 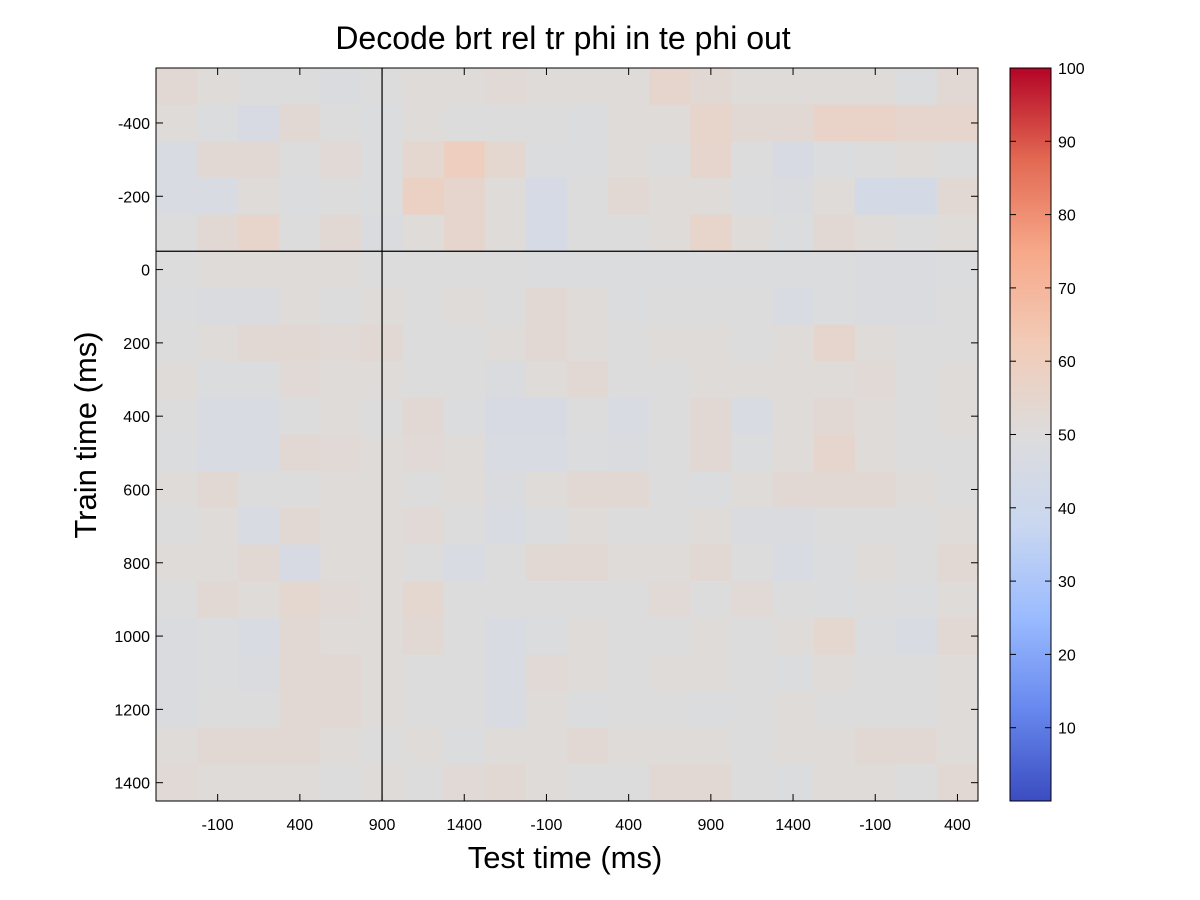 I want to click on colorbar-tick-label: 100, so click(x=1071, y=69).